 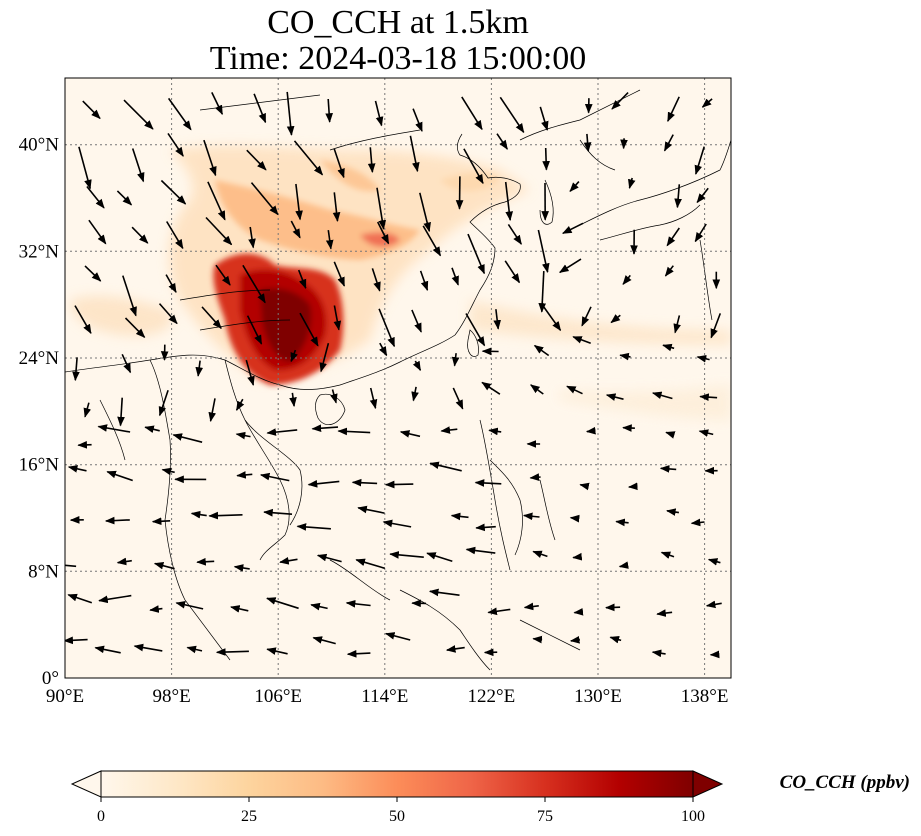 I want to click on lat-tick-label: 32°N, so click(x=39, y=251).